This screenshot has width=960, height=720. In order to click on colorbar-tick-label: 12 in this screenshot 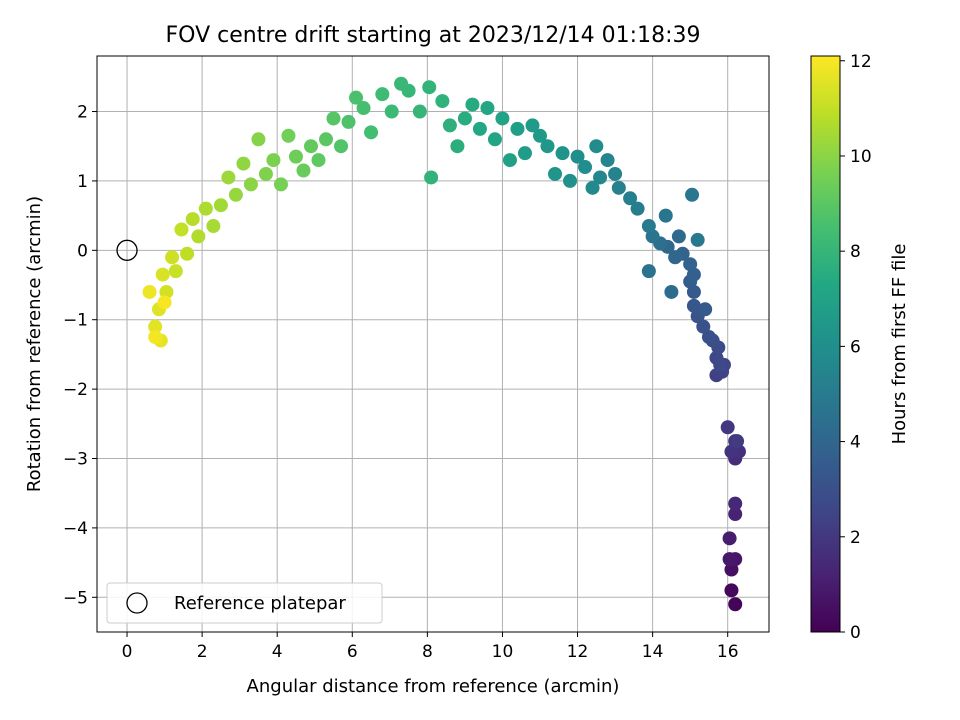, I will do `click(861, 62)`.